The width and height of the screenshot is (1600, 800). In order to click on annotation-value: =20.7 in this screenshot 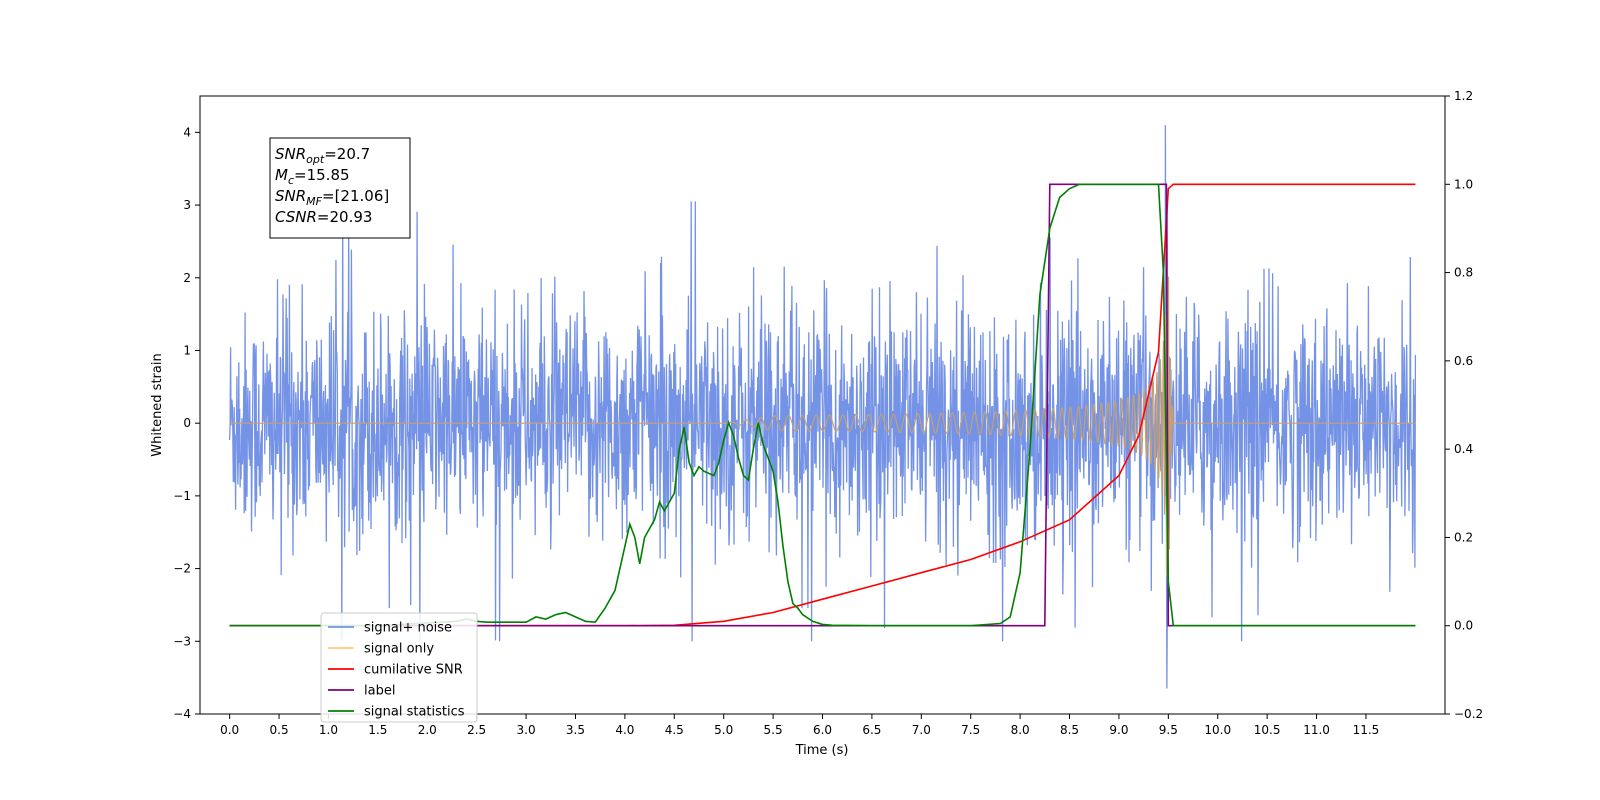, I will do `click(347, 154)`.